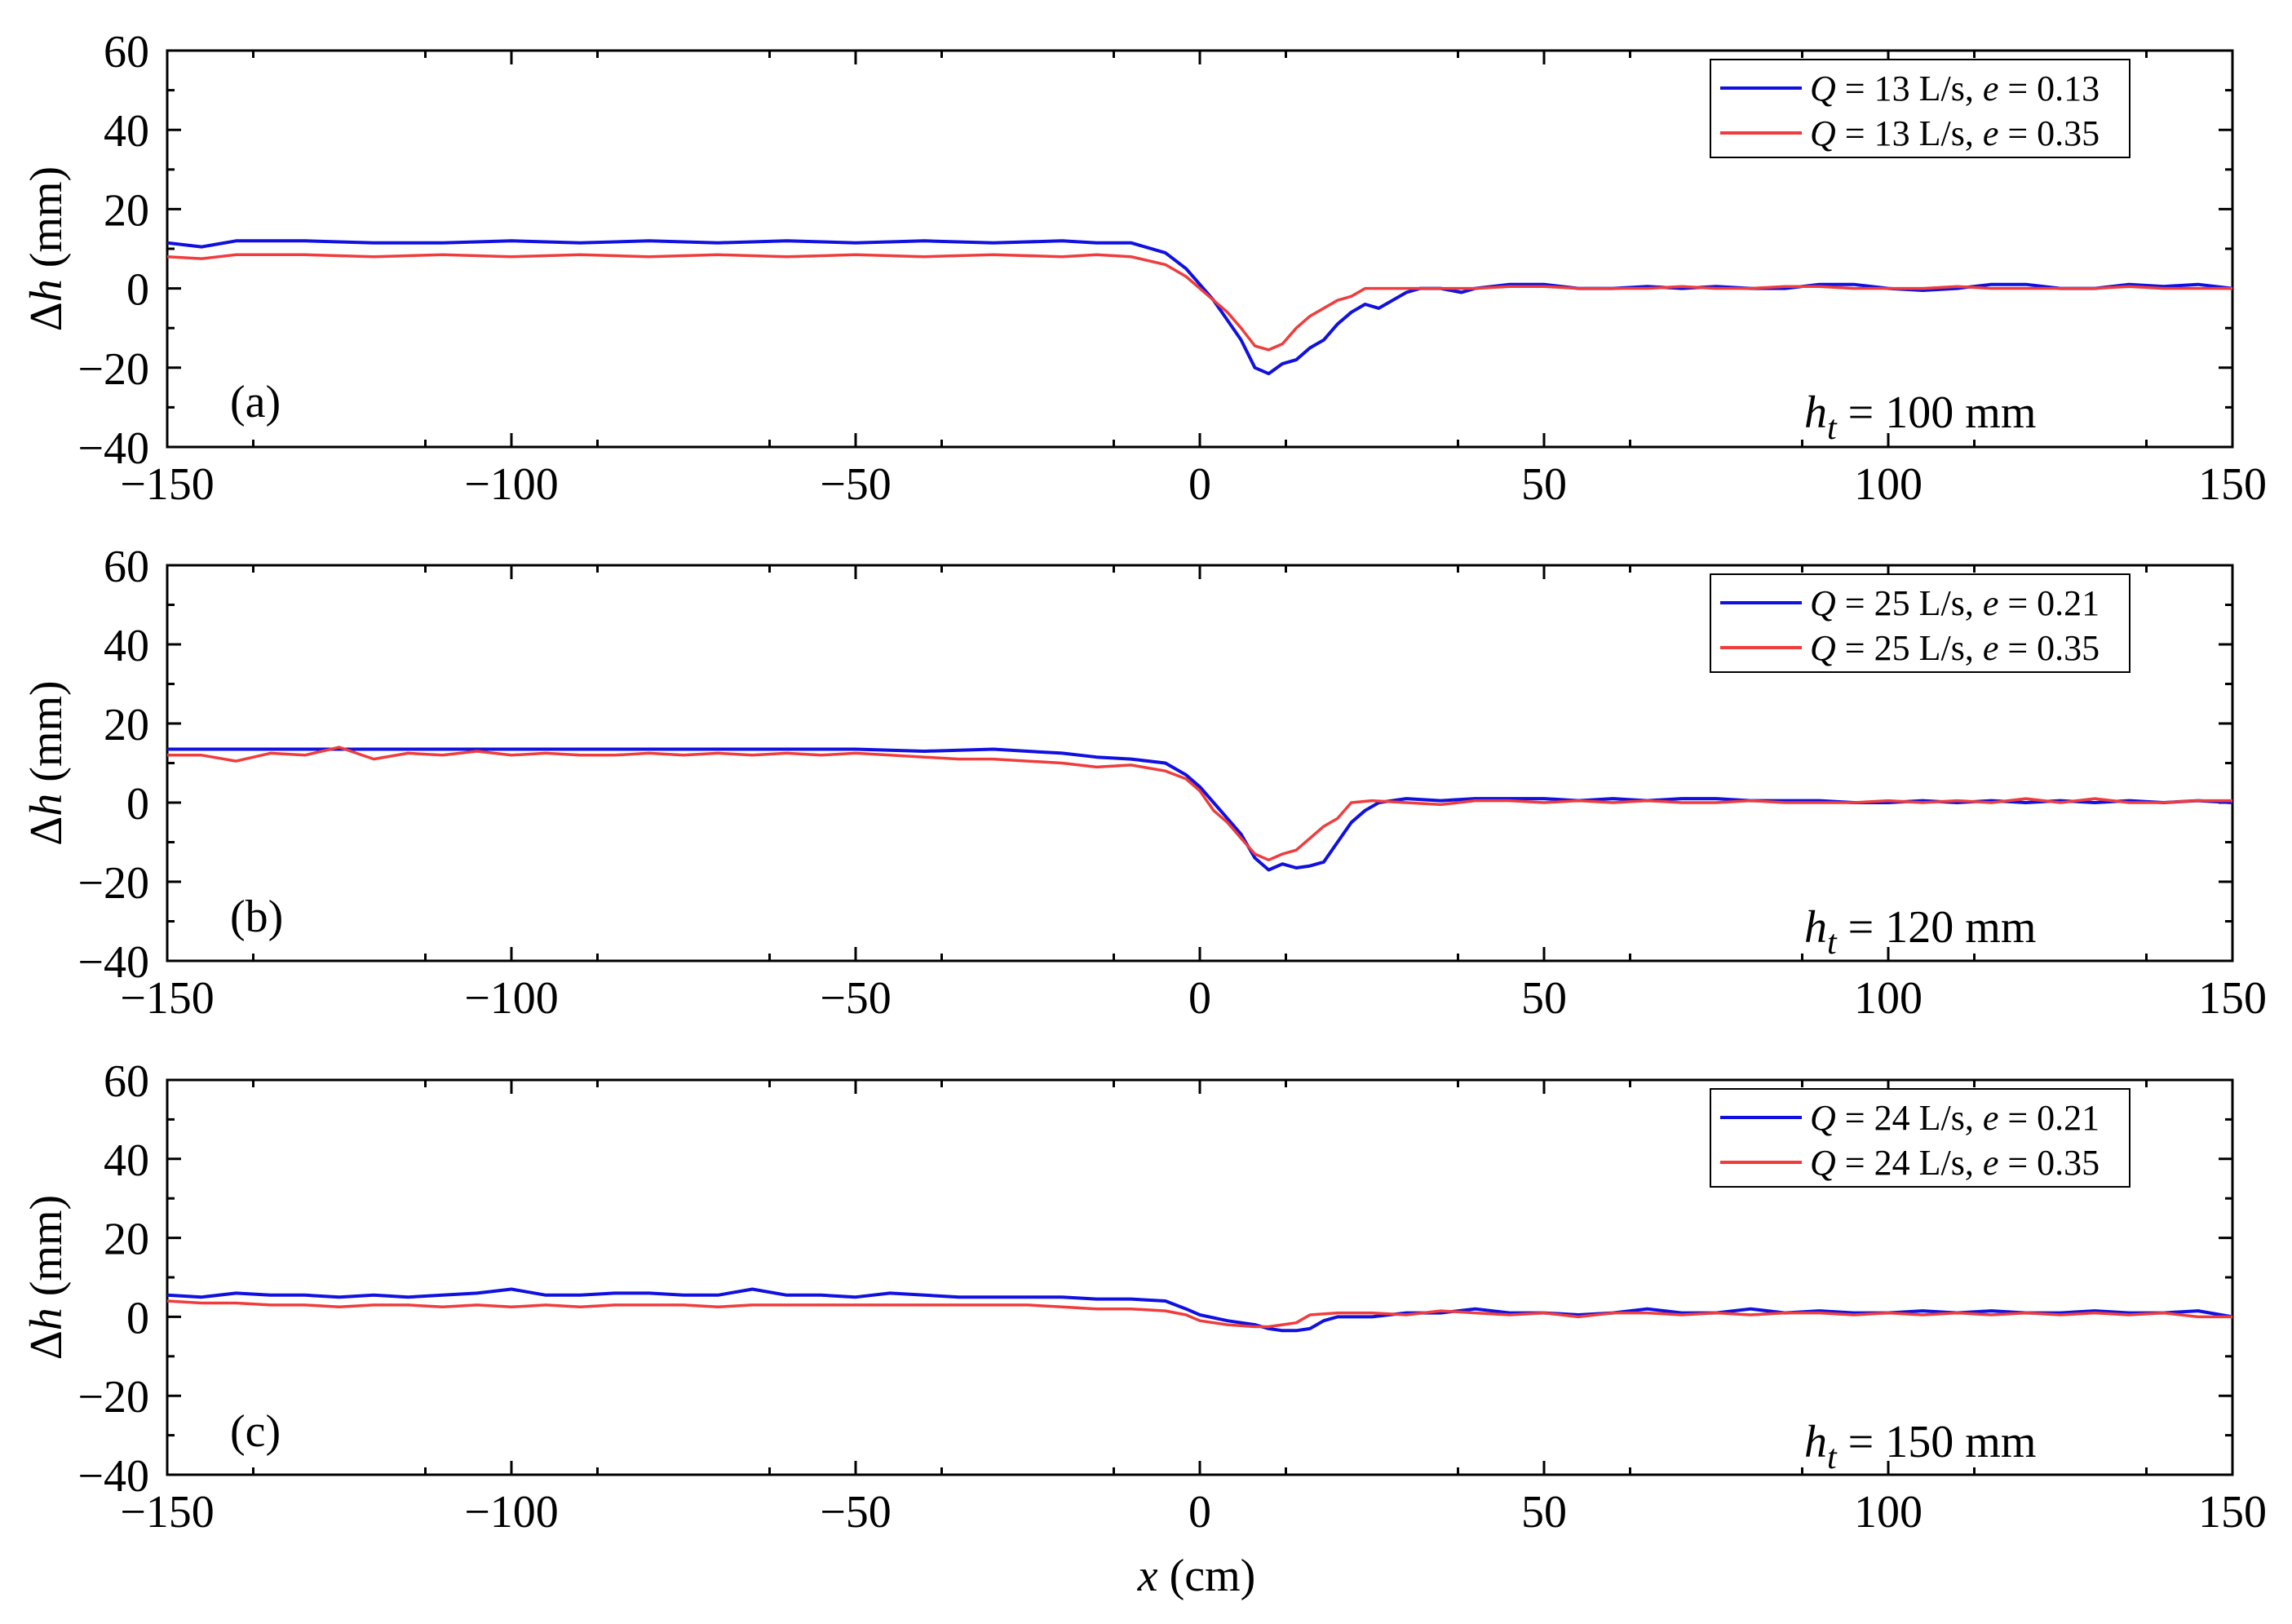 Image resolution: width=2292 pixels, height=1624 pixels. I want to click on legend-entry-2: Q = 13 L/s, e = 0.35, so click(1955, 133).